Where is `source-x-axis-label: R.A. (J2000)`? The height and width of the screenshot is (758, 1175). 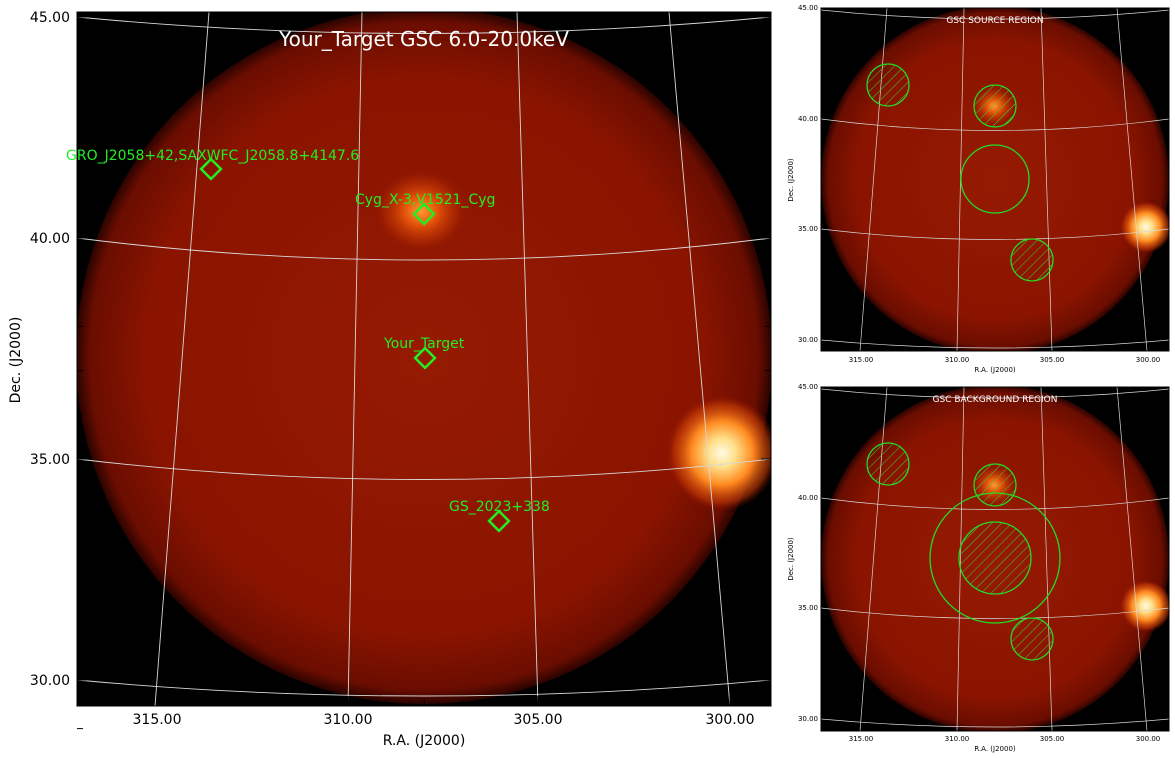 source-x-axis-label: R.A. (J2000) is located at coordinates (995, 370).